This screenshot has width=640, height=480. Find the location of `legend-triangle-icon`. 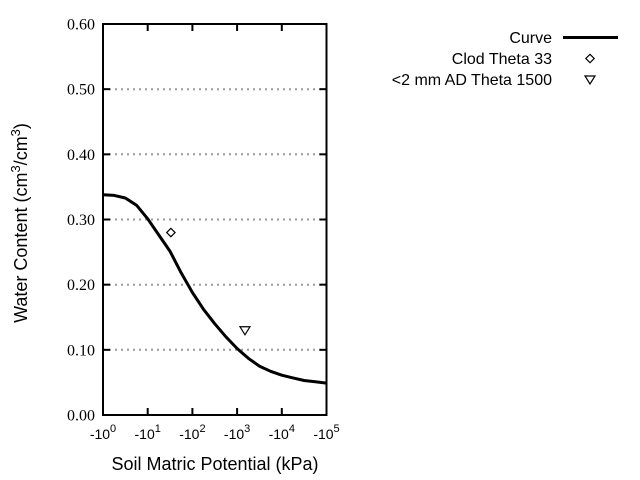

legend-triangle-icon is located at coordinates (590, 80).